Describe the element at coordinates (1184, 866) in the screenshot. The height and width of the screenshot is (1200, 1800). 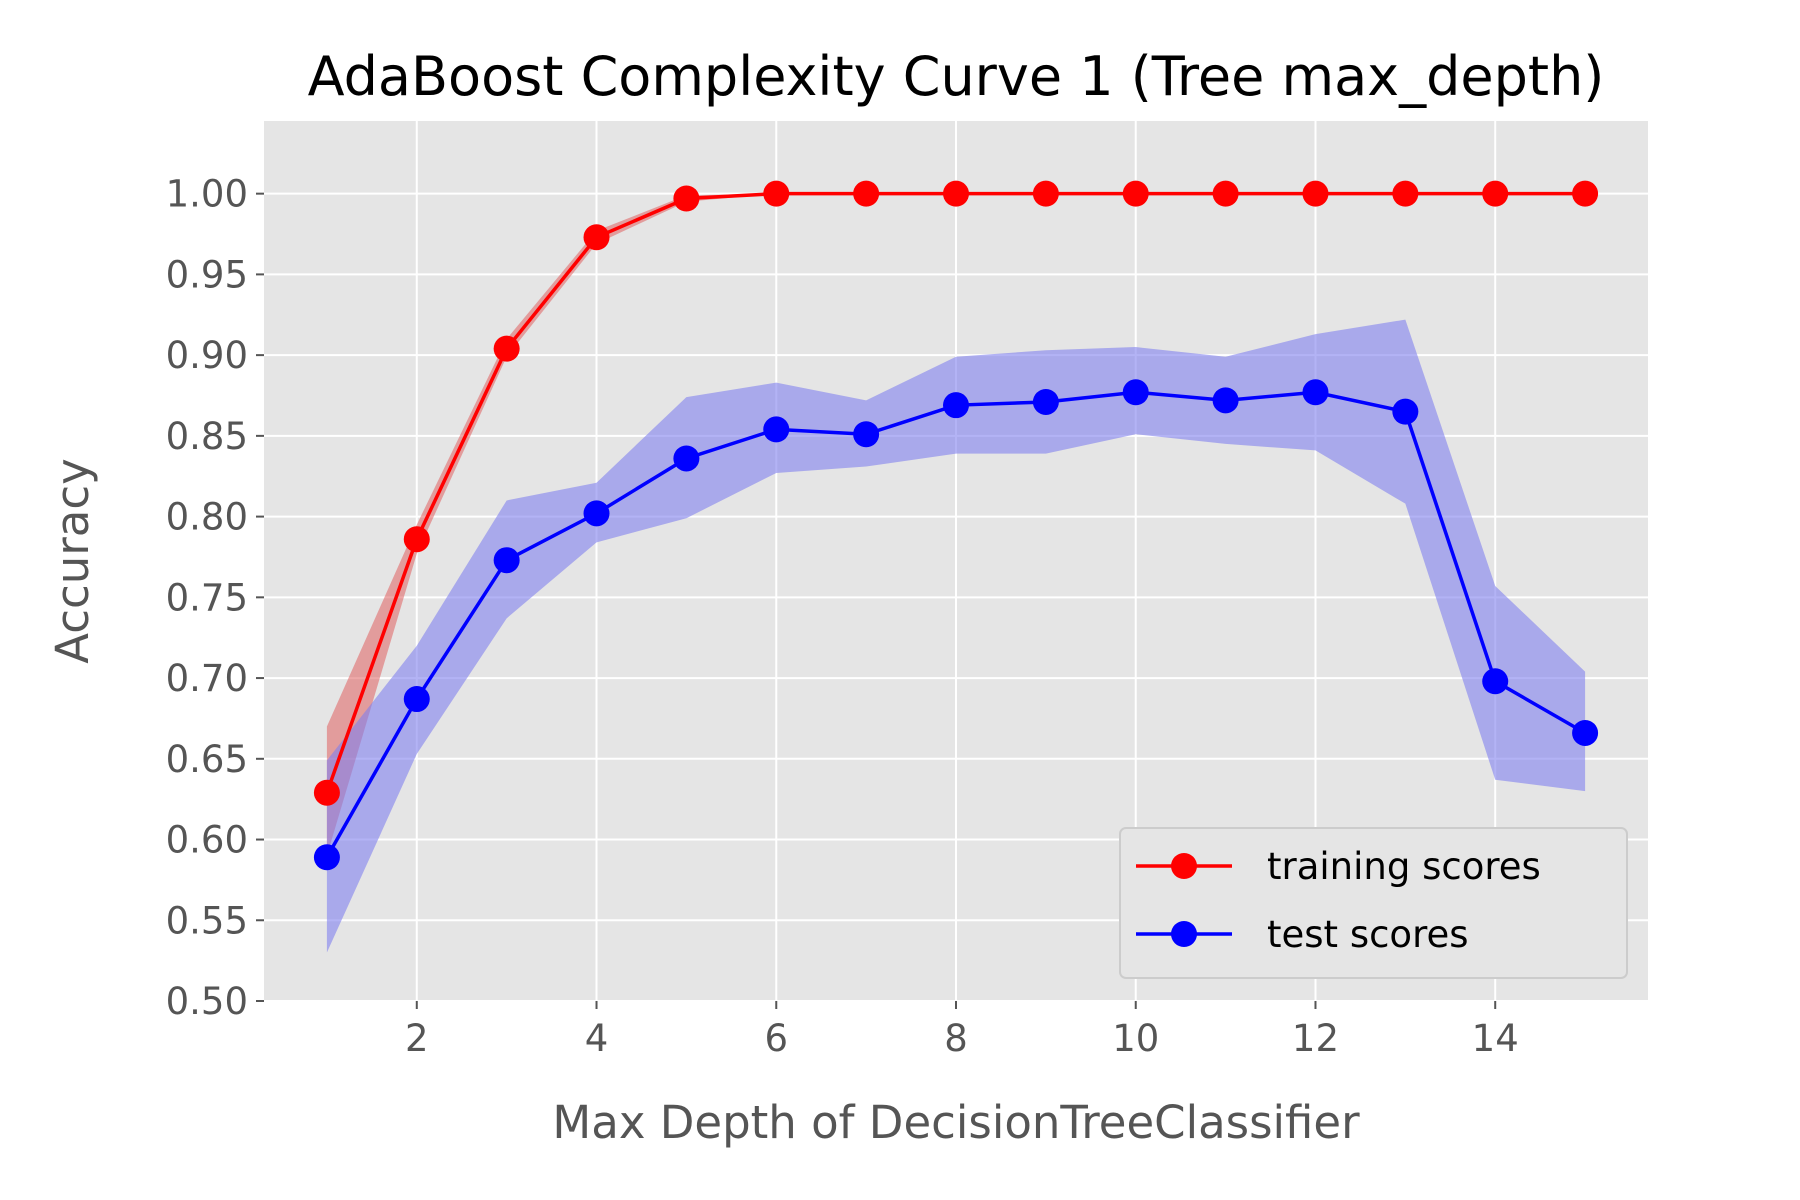
I see `legend-marker-training` at that location.